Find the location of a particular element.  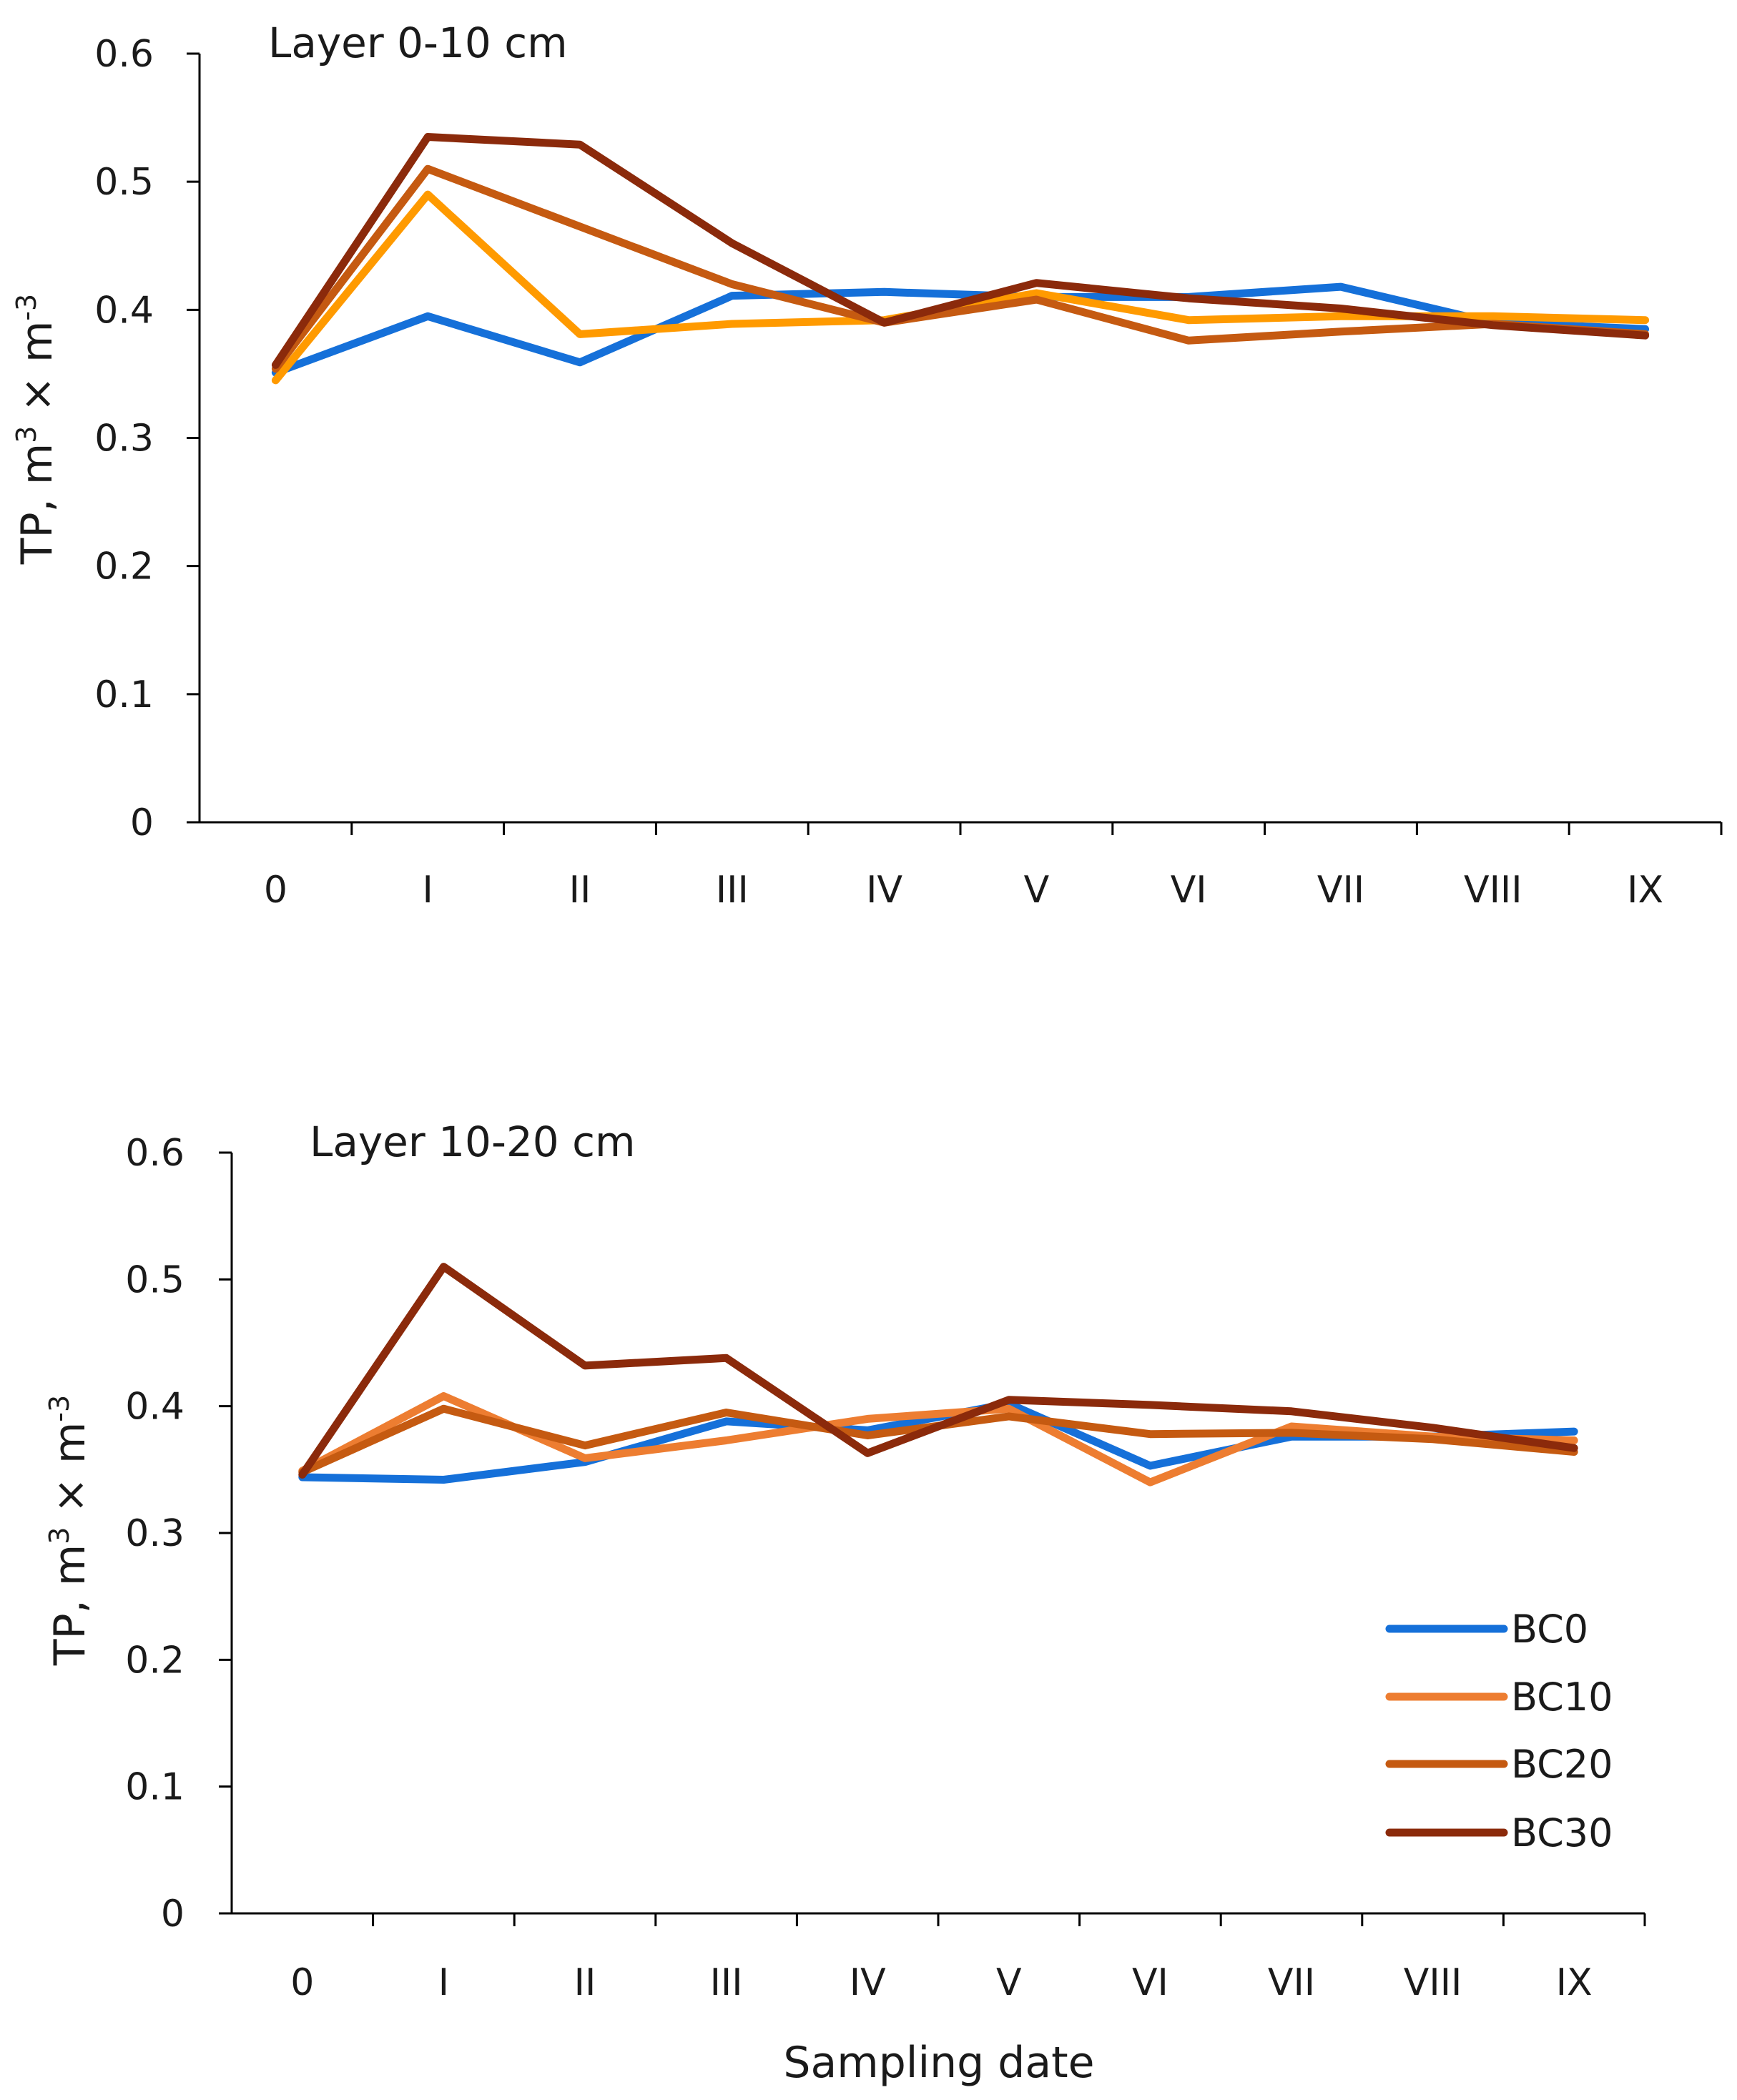

legend-label-bc30: BC30 is located at coordinates (1562, 1832).